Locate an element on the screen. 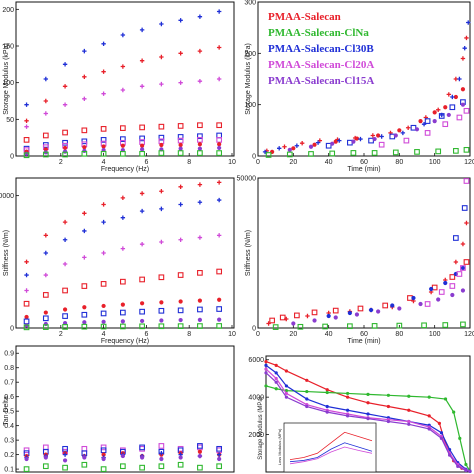  legend-entry-pmaa-salecan-cl30b: PMAA-Salecan-Cl30B is located at coordinates (321, 49).